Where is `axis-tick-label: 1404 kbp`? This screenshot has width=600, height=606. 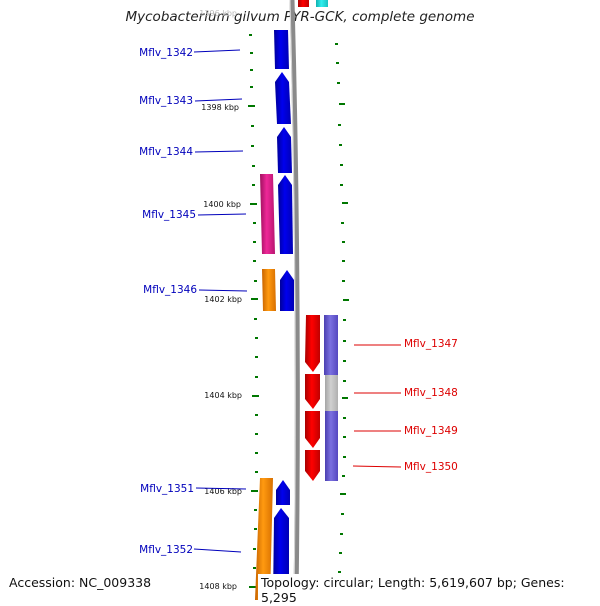 axis-tick-label: 1404 kbp is located at coordinates (223, 395).